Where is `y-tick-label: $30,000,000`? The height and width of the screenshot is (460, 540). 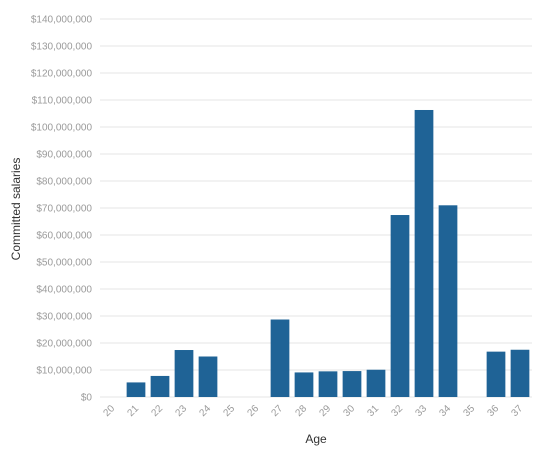 y-tick-label: $30,000,000 is located at coordinates (64, 317).